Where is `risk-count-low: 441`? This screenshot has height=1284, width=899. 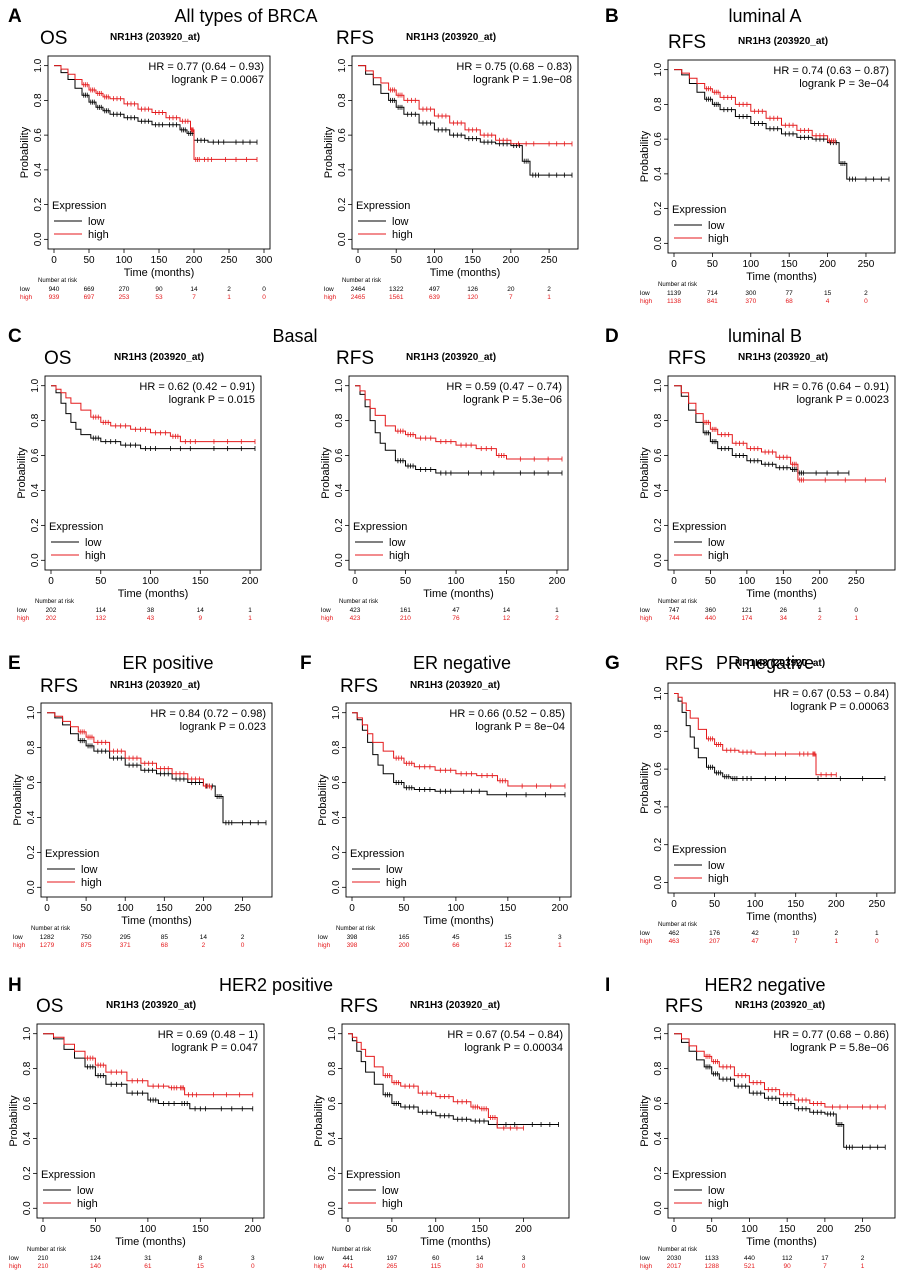 risk-count-low: 441 is located at coordinates (348, 1258).